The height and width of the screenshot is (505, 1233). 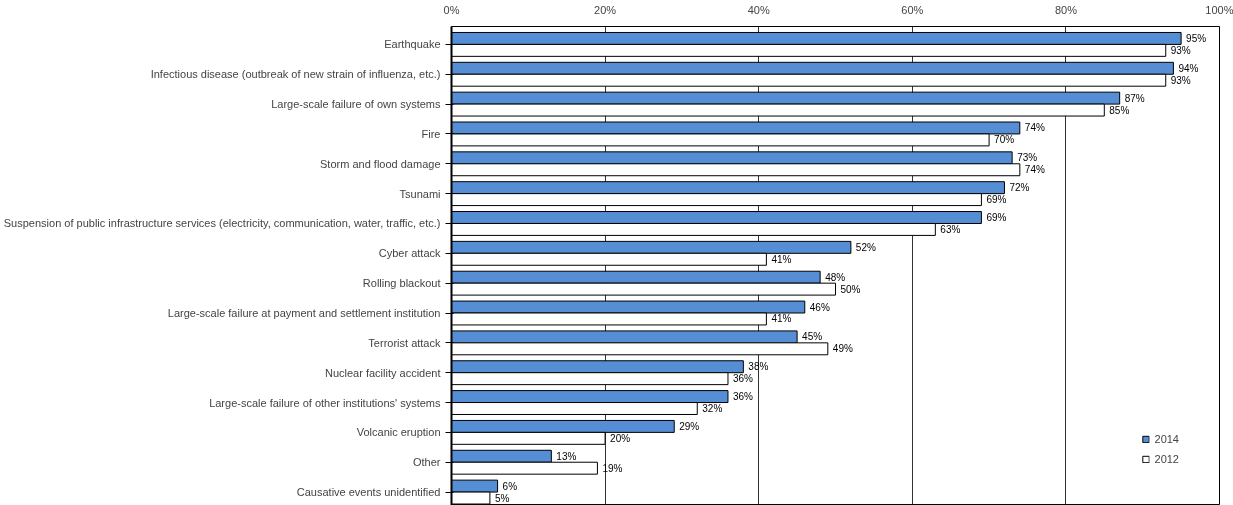 What do you see at coordinates (712, 409) in the screenshot?
I see `data-label: 32%` at bounding box center [712, 409].